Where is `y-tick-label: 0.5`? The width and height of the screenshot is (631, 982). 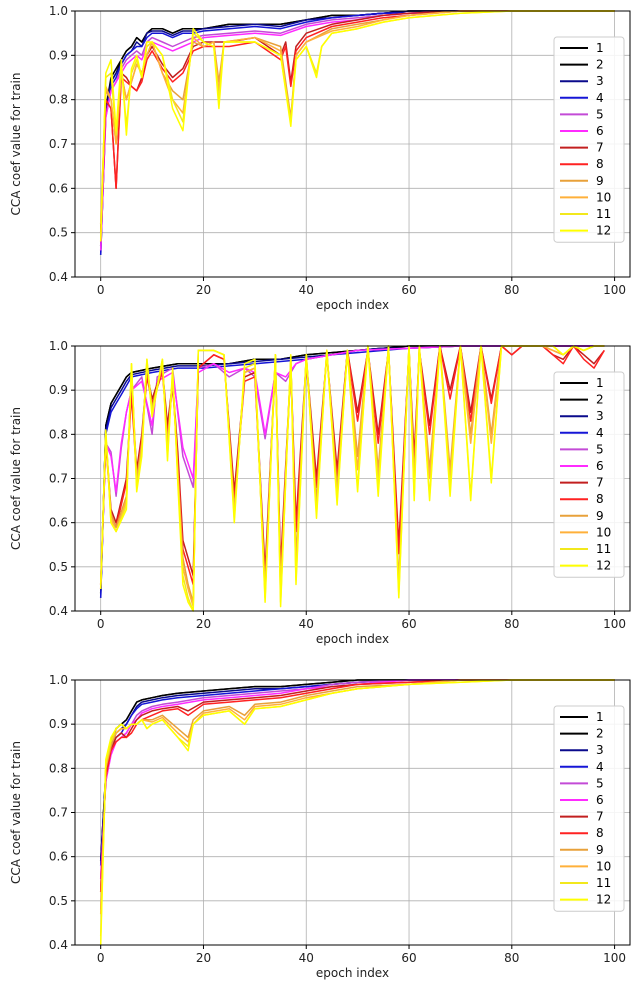
y-tick-label: 0.5 is located at coordinates (58, 567).